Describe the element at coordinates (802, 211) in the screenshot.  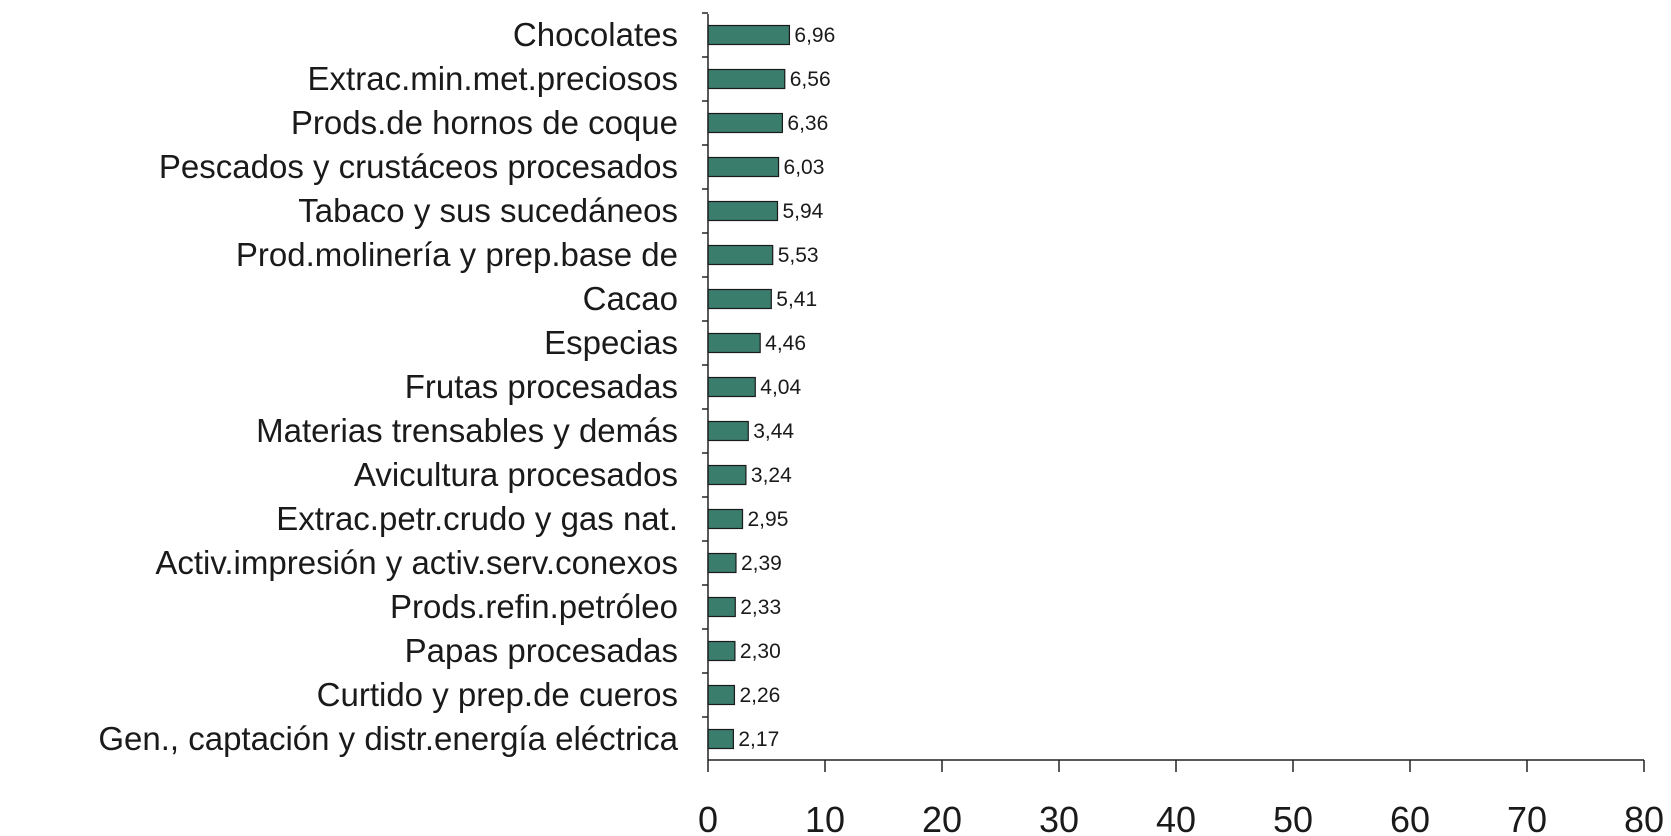
I see `data-label: 5,94` at that location.